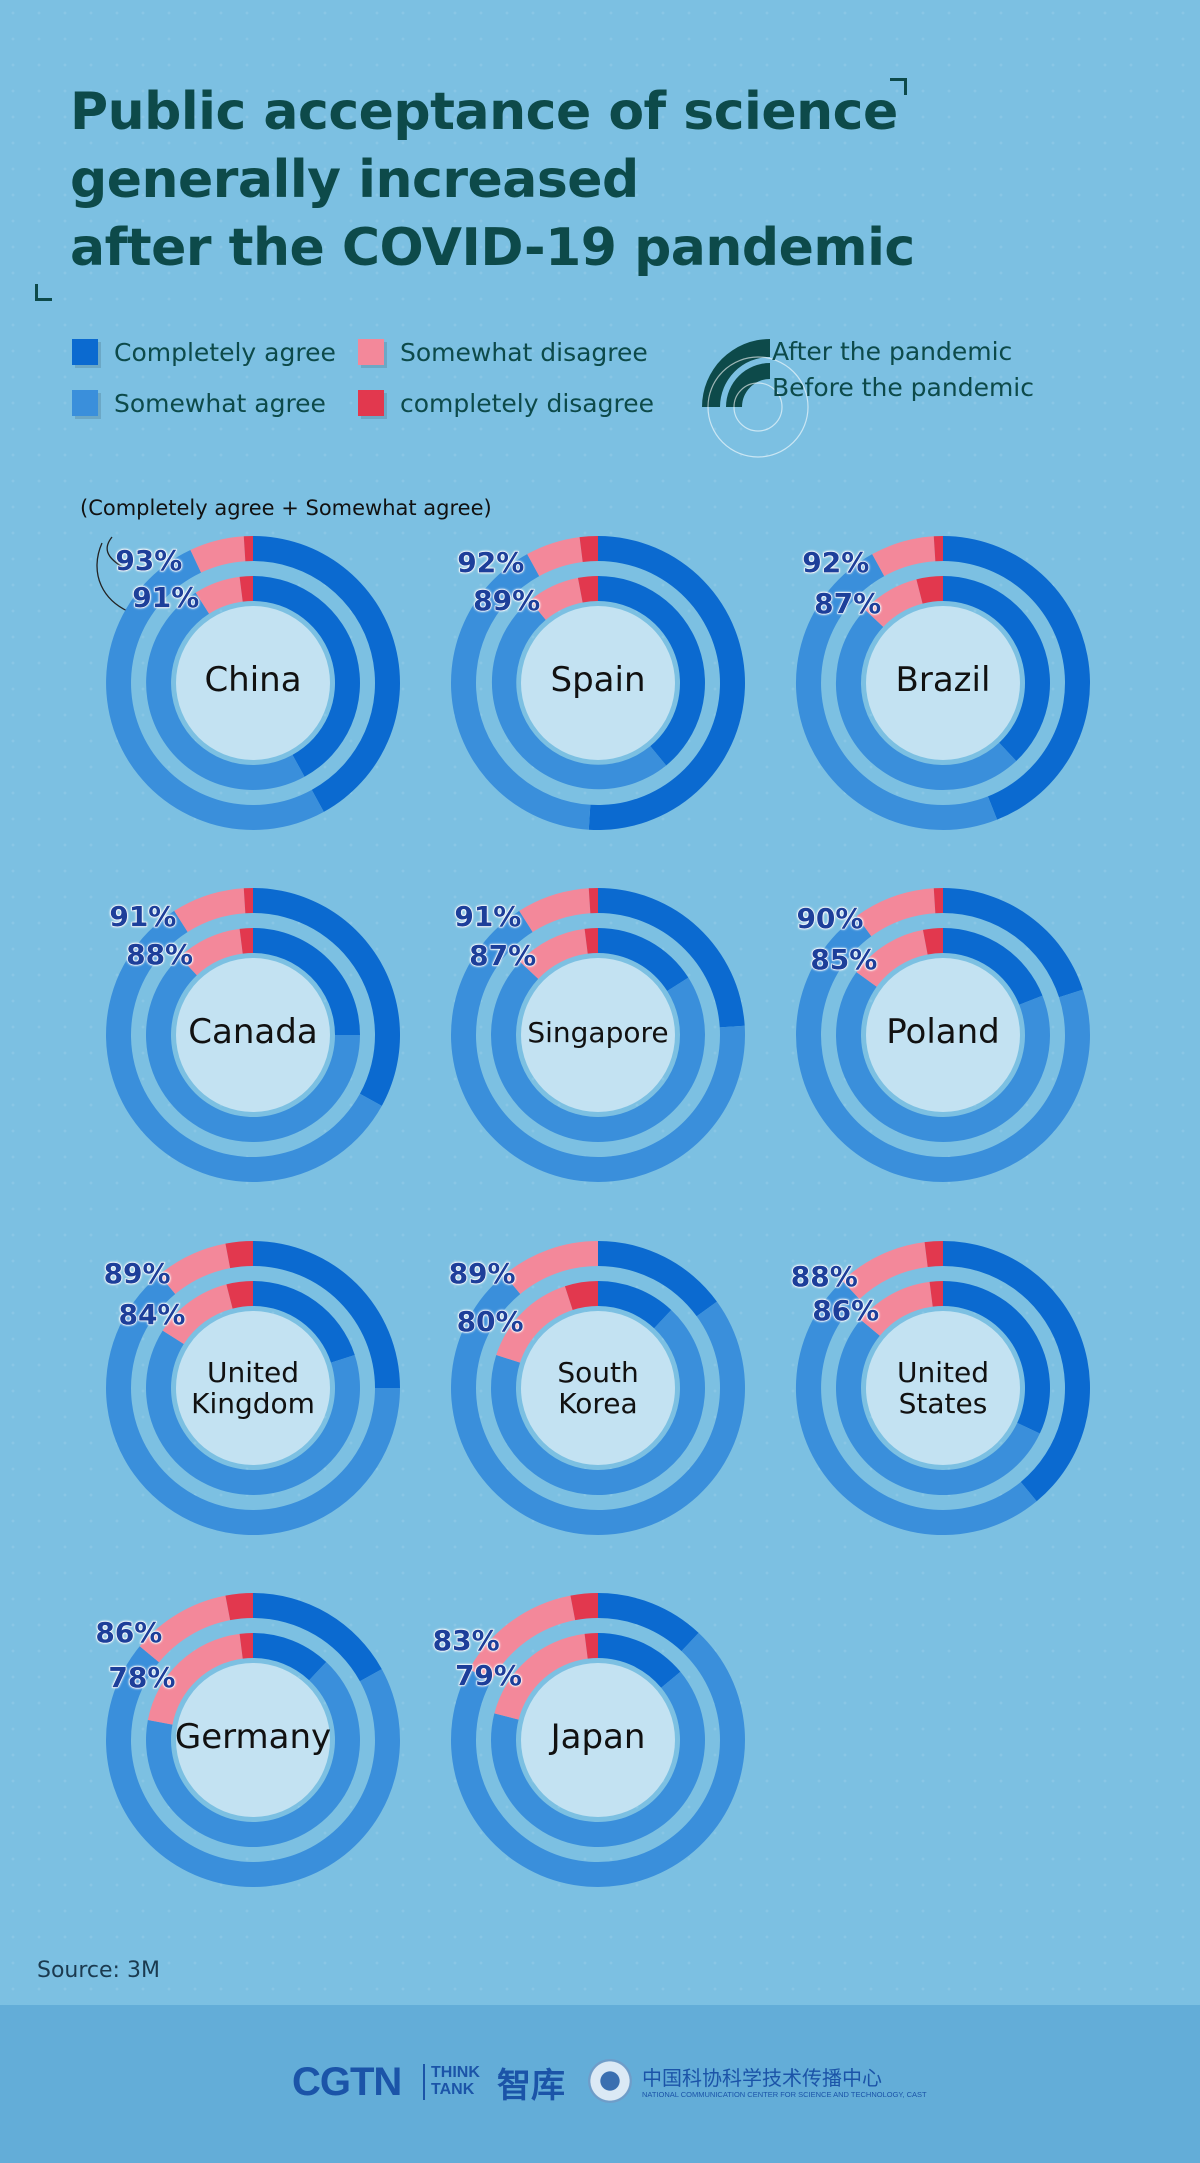 The width and height of the screenshot is (1200, 2163). What do you see at coordinates (424, 2082) in the screenshot?
I see `logo-separator` at bounding box center [424, 2082].